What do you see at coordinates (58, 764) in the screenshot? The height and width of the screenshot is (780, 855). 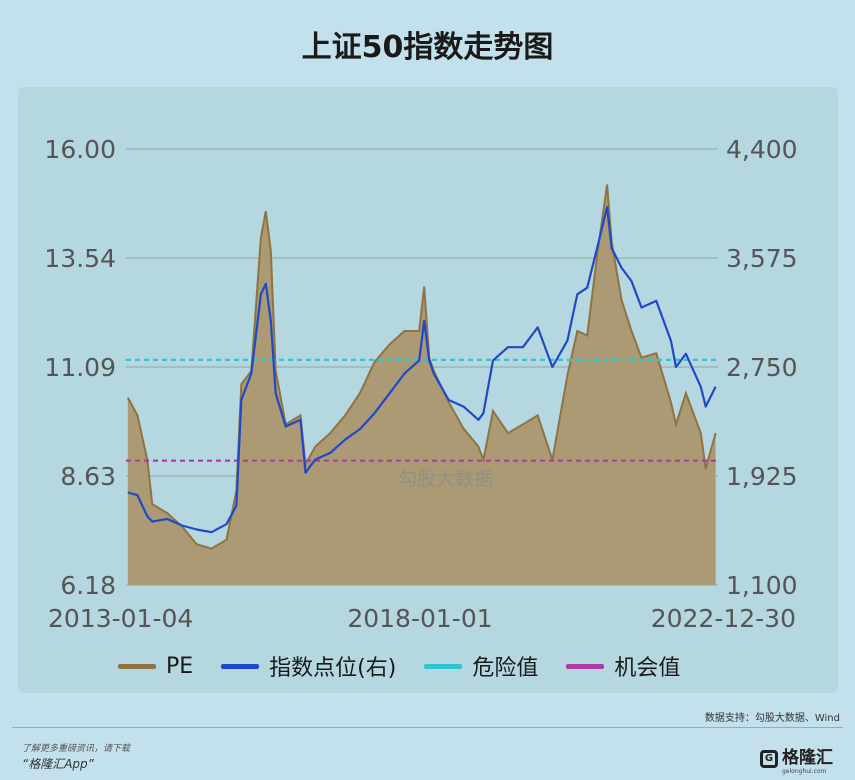 I see `footer-app-name: “格隆汇App”` at bounding box center [58, 764].